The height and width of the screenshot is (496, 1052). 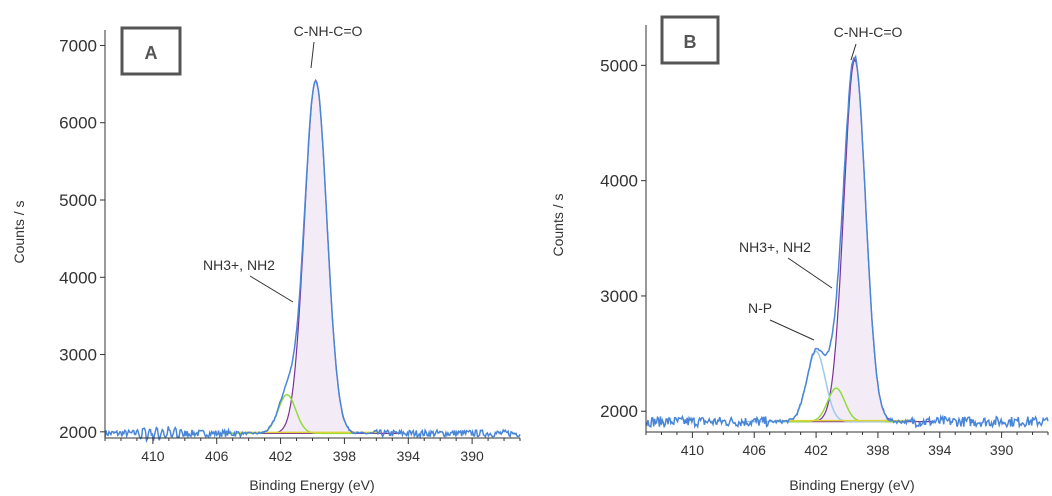 I want to click on panel-a-y-tick-label-2000: 2000, so click(x=78, y=432).